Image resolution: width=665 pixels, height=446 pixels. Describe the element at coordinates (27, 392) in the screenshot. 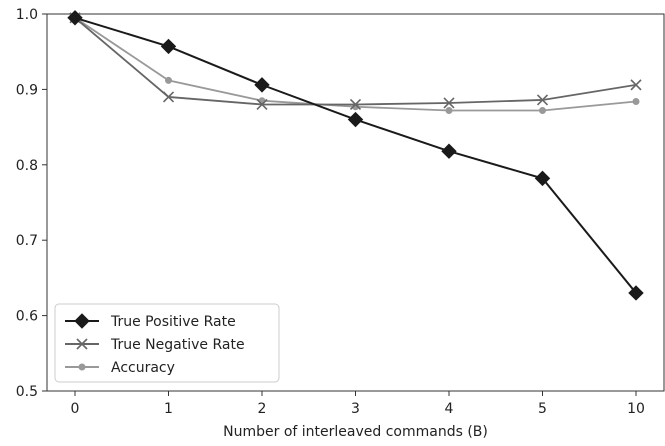

I see `y-tick-label: 0.5` at that location.